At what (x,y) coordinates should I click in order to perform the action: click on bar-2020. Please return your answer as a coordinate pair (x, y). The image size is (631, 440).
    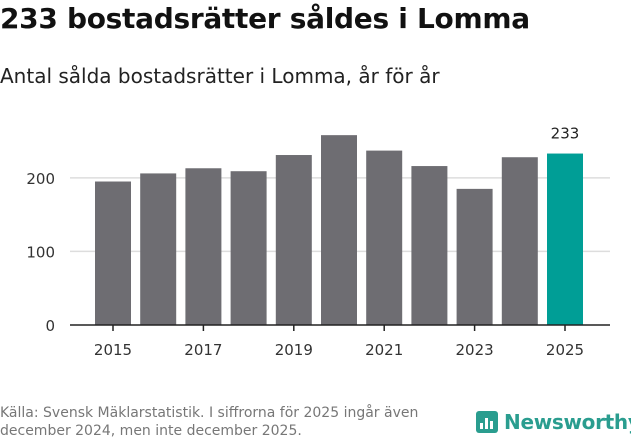
    Looking at the image, I should click on (339, 230).